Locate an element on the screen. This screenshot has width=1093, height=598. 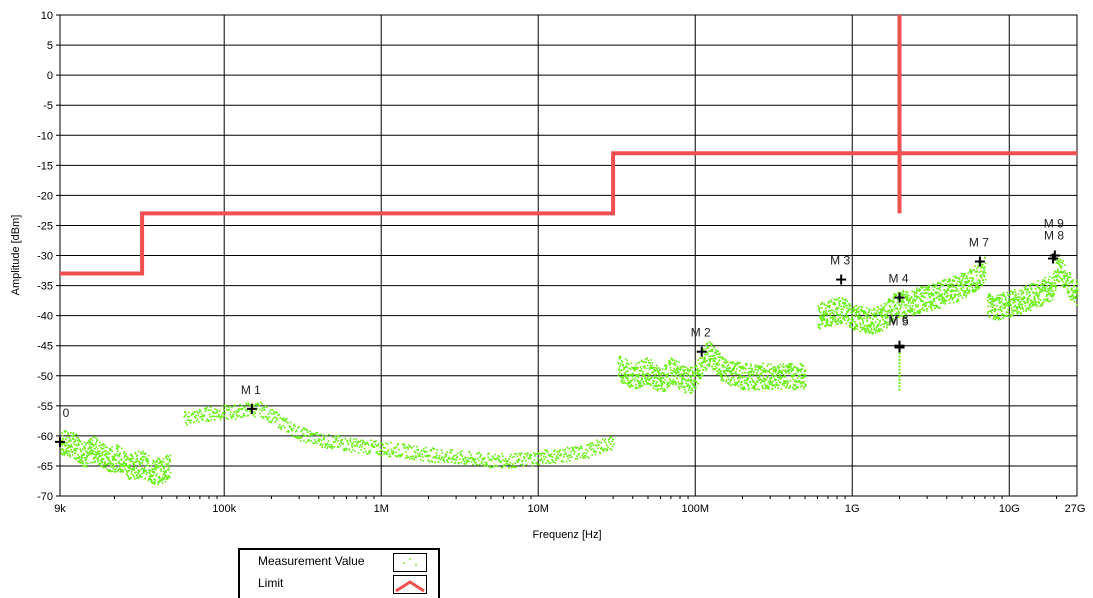
legend: Measurement Value Limit is located at coordinates (339, 573).